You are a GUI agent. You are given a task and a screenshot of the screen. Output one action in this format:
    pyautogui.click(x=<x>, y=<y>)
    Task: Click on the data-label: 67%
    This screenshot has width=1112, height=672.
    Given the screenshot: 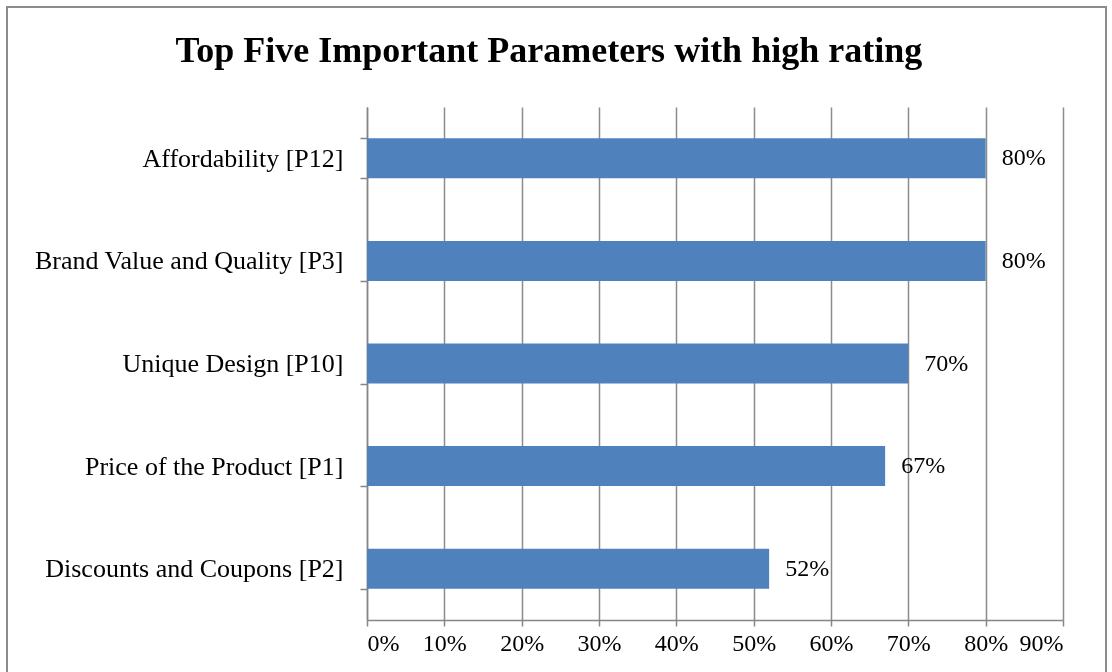 What is the action you would take?
    pyautogui.click(x=923, y=465)
    